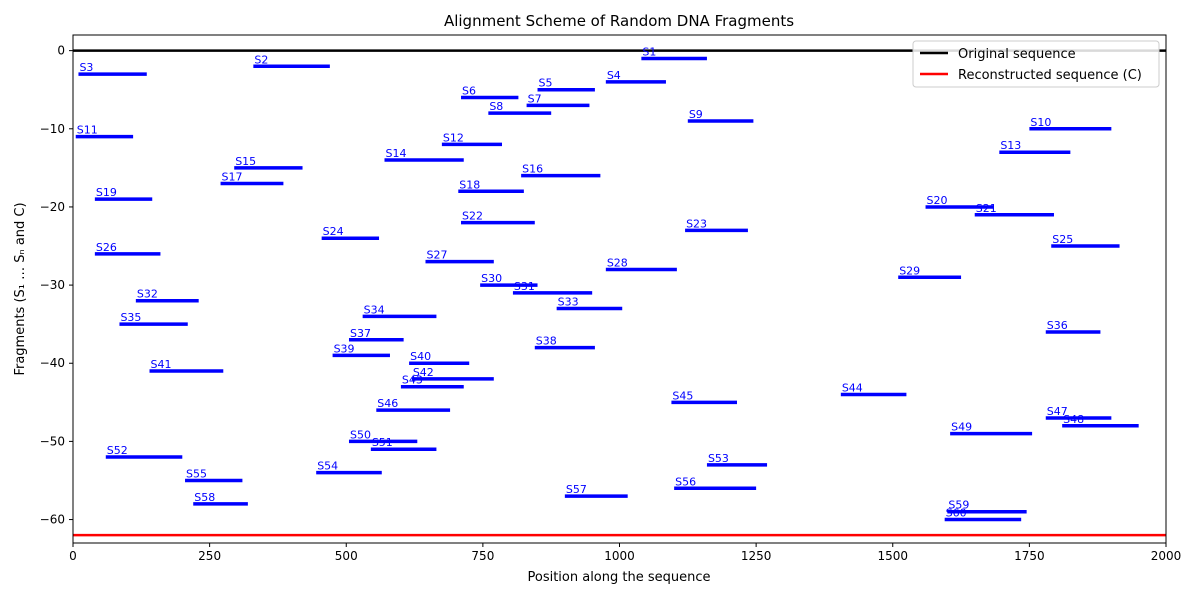 The image size is (1197, 595). I want to click on fragment-label: S25, so click(1062, 239).